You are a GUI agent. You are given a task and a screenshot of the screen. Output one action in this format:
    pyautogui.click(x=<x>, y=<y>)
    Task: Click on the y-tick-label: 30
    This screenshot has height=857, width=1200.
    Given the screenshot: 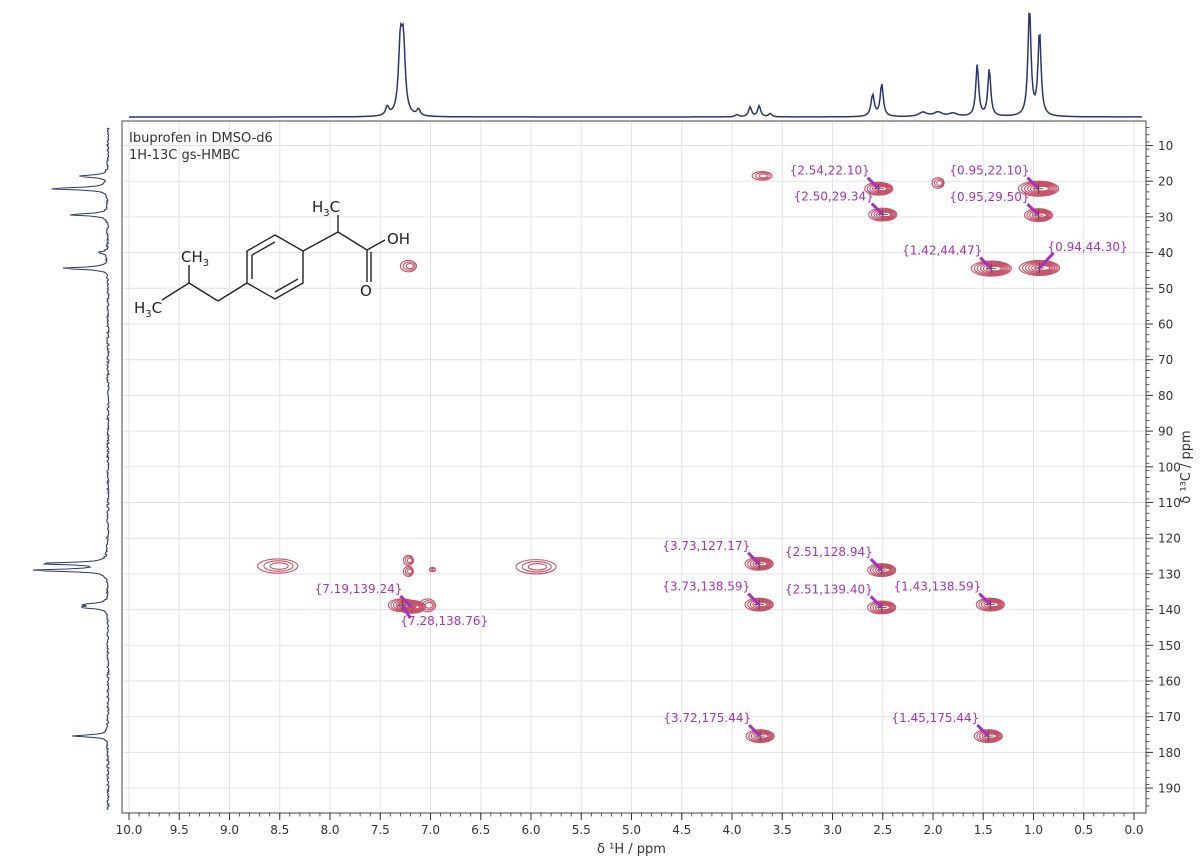 What is the action you would take?
    pyautogui.click(x=1165, y=217)
    